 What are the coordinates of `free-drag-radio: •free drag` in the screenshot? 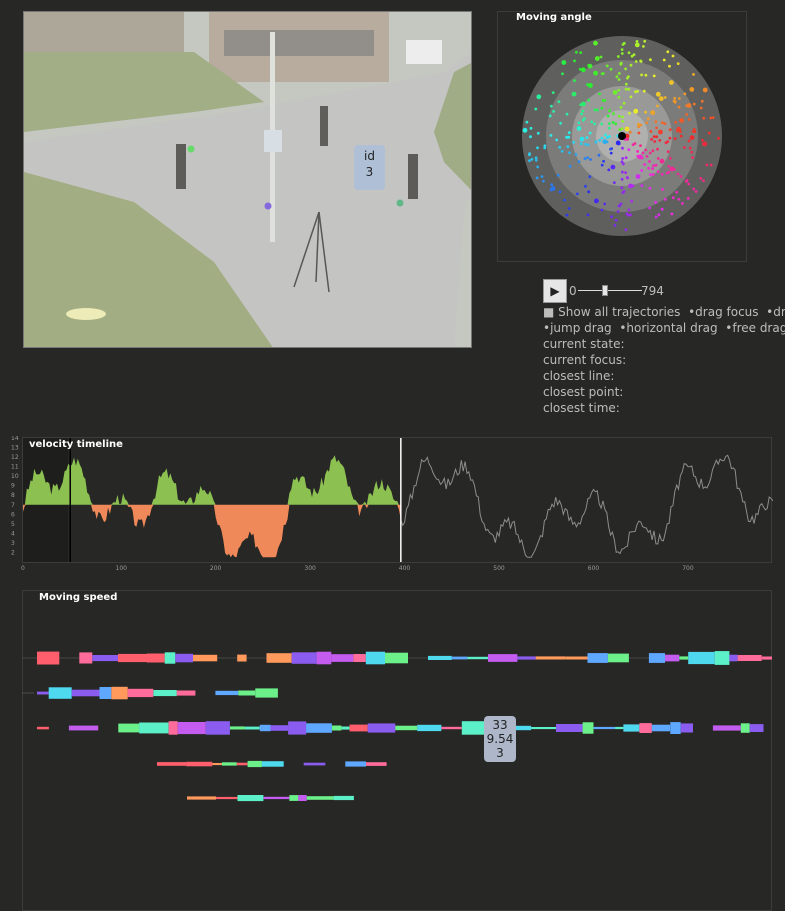 It's located at (753, 328).